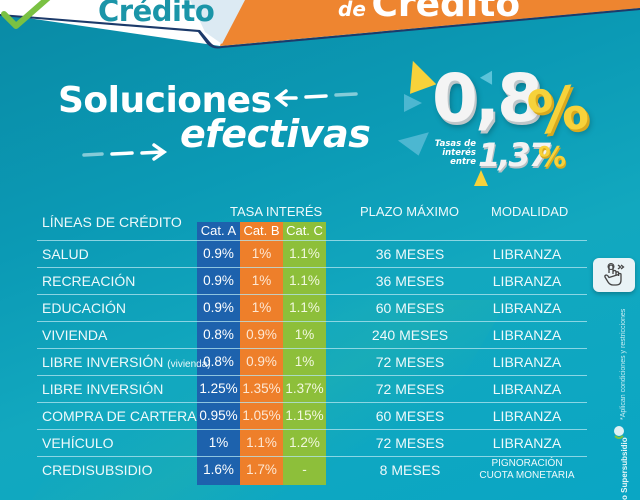 This screenshot has height=500, width=640. I want to click on header-lineas-credito: LÍNEAS DE CRÉDITO, so click(112, 222).